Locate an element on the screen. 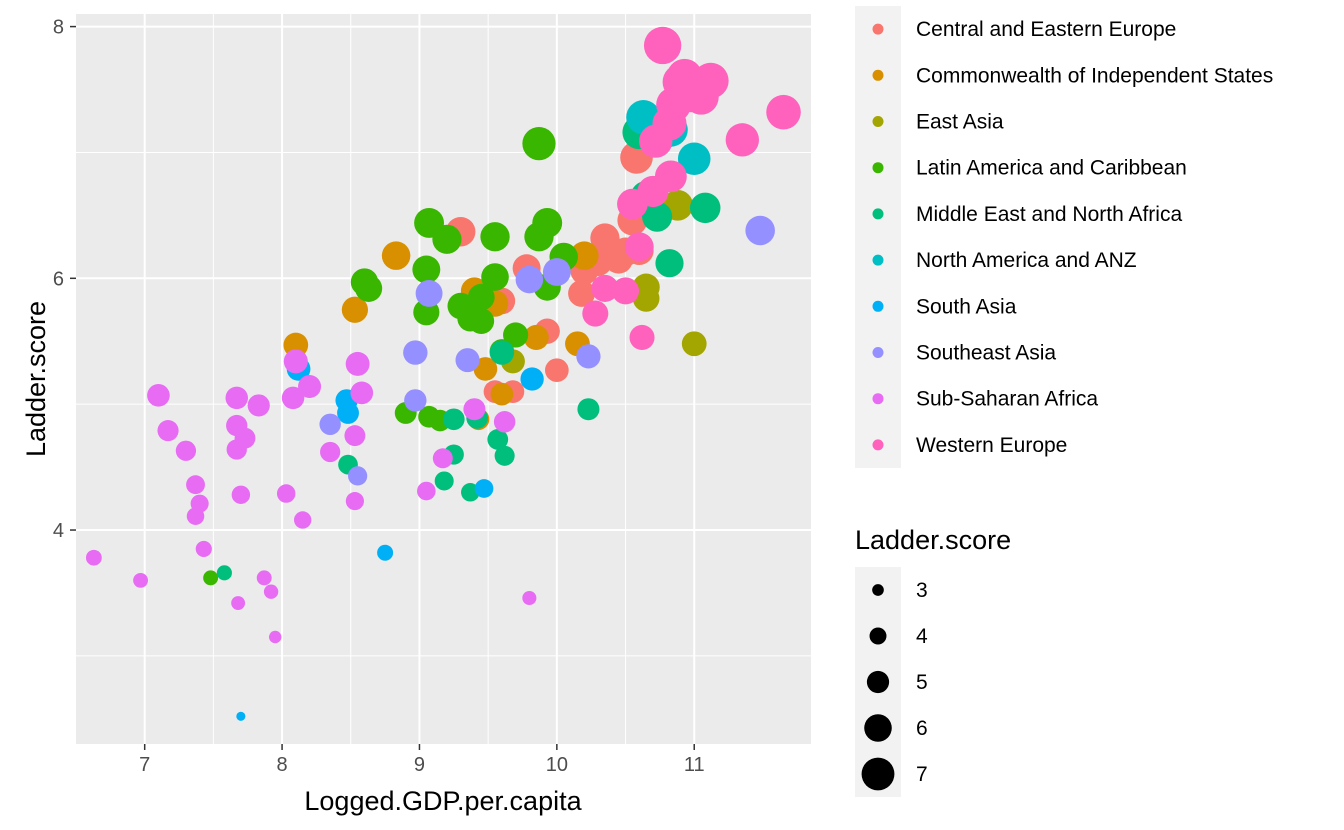  x-axis-title: Logged.GDP.per.capita is located at coordinates (443, 801).